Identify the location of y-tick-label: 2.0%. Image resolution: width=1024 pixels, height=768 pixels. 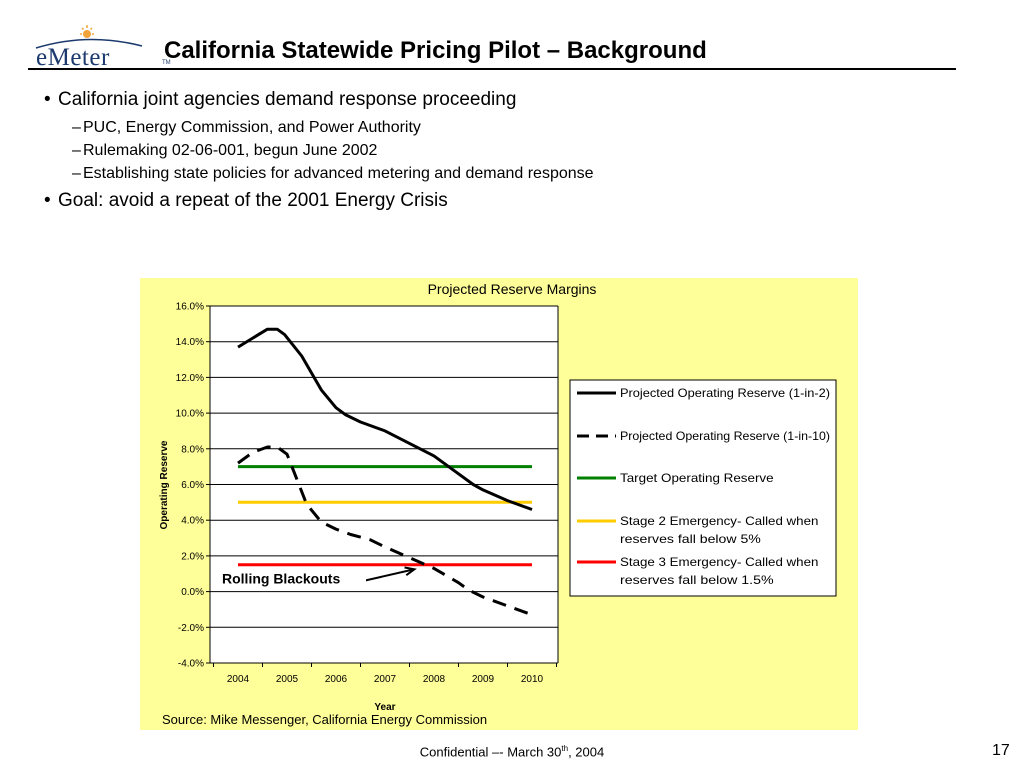
(192, 556).